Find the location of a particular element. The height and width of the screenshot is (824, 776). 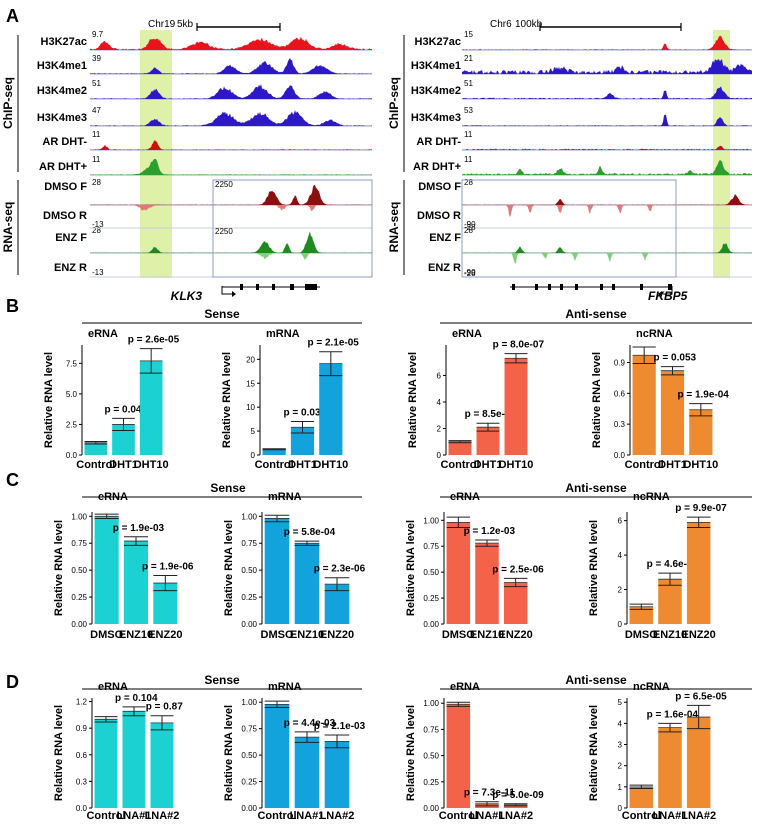

y-tick-label: 6 is located at coordinates (439, 375).